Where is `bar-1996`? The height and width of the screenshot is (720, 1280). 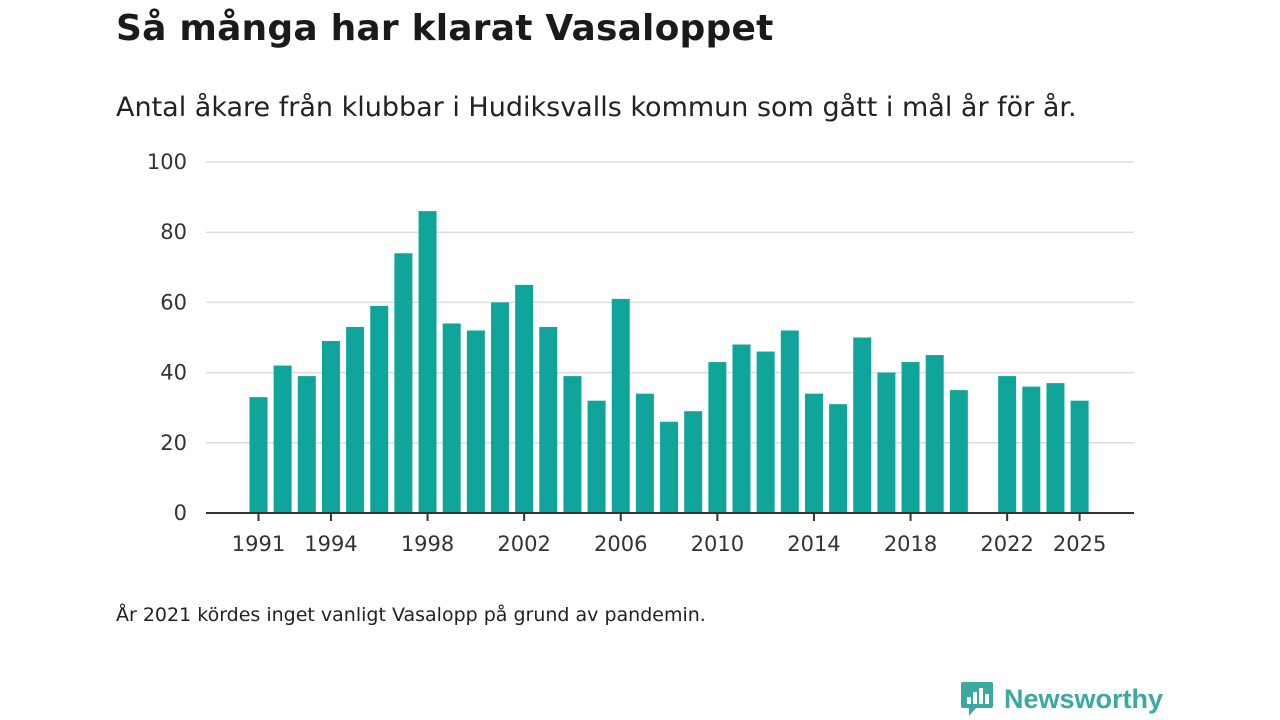 bar-1996 is located at coordinates (379, 409).